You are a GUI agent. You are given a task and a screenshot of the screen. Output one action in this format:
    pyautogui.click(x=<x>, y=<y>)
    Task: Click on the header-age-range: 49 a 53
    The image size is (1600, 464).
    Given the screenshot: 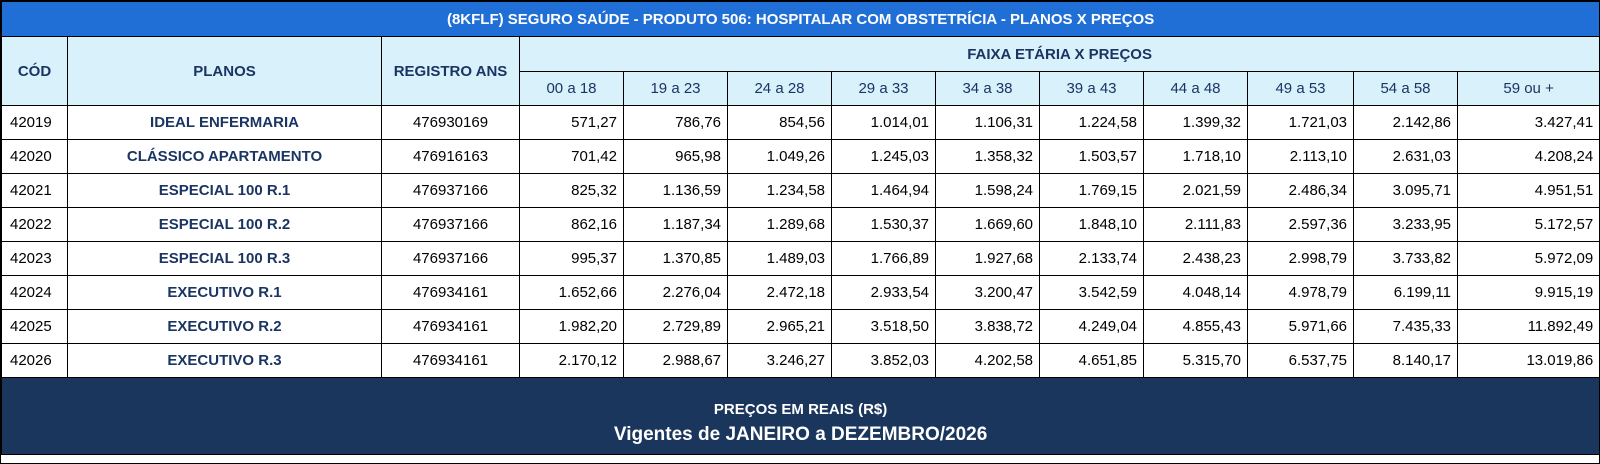 What is the action you would take?
    pyautogui.click(x=1300, y=88)
    